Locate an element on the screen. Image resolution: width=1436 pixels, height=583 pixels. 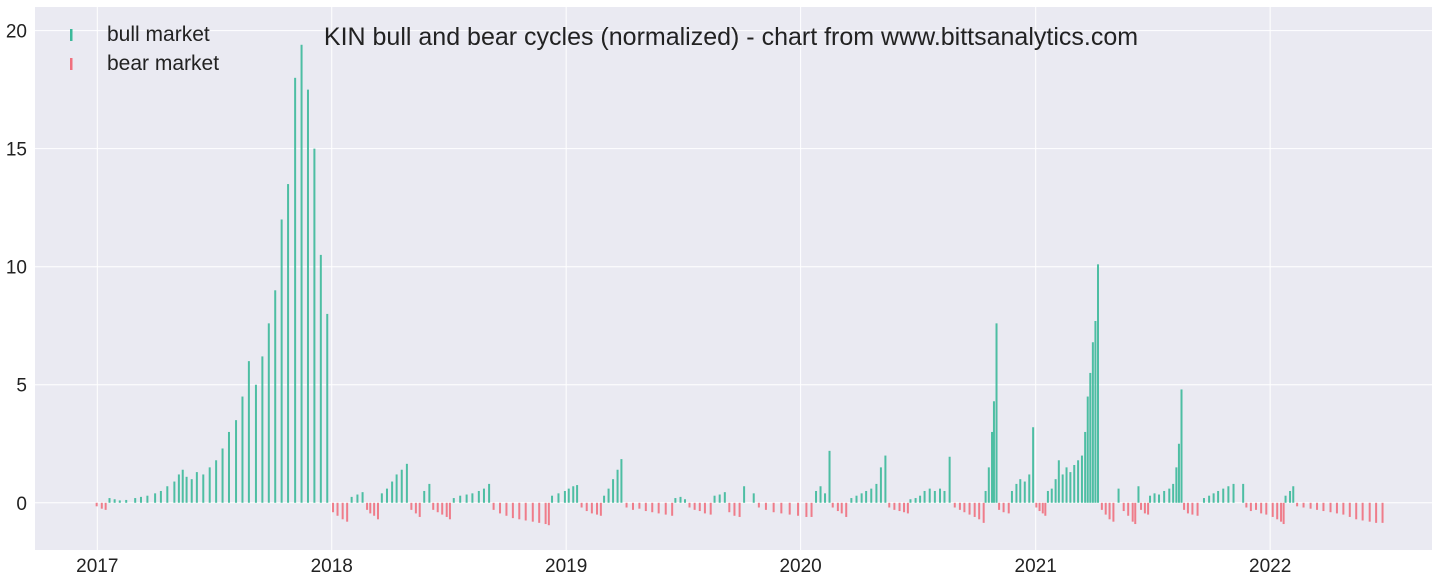
y-tick-label: 20 is located at coordinates (16, 32).